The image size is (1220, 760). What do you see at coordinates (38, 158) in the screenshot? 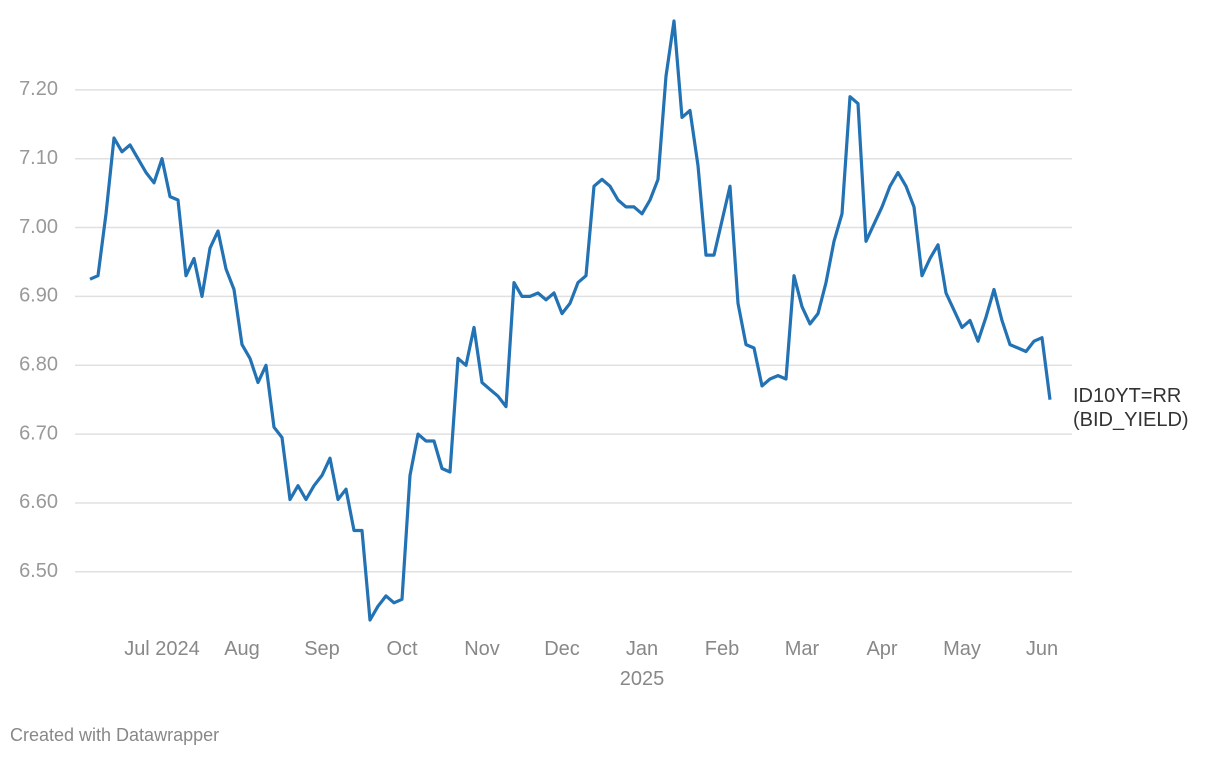
I see `y-tick-label: 7.10` at bounding box center [38, 158].